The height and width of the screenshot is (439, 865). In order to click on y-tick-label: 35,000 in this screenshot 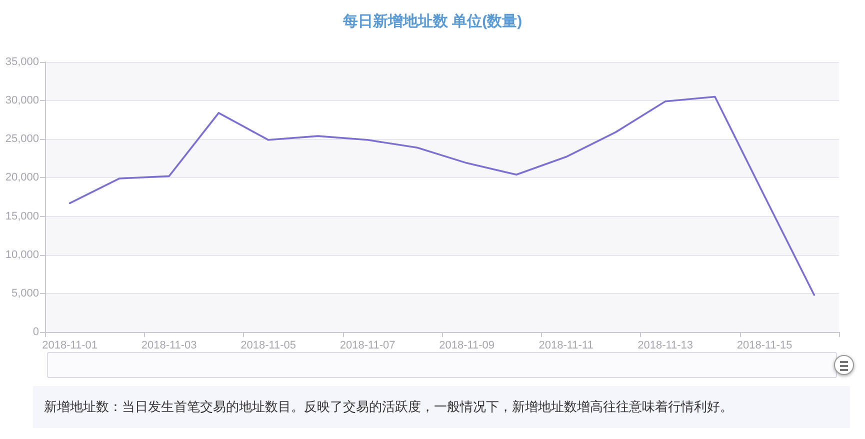, I will do `click(22, 62)`.